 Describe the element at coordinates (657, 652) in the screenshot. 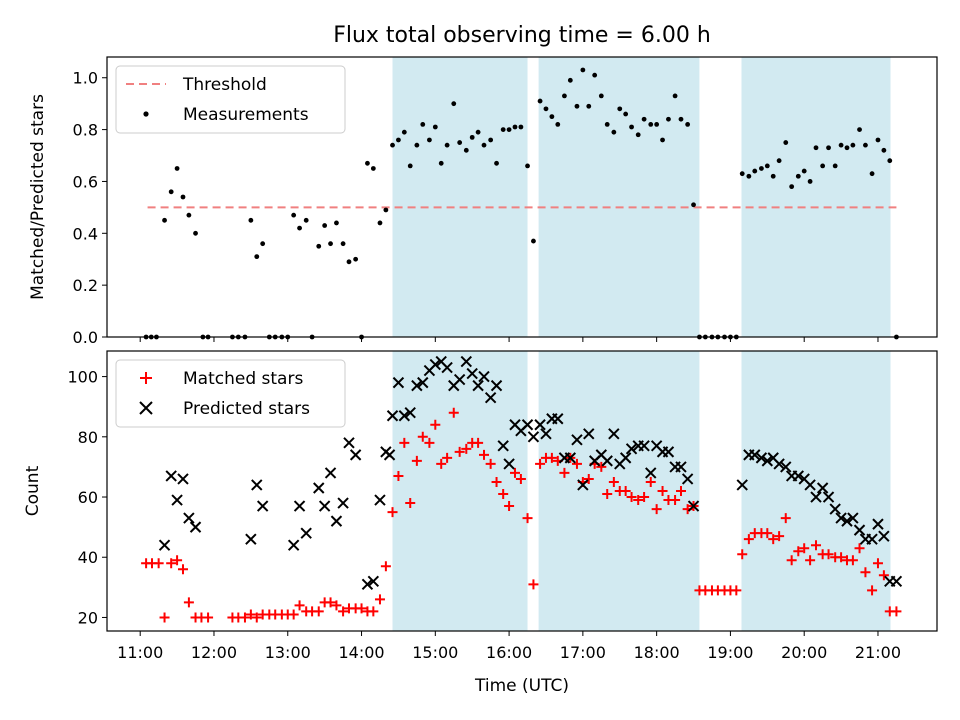

I see `x-tick-label: 18:00` at that location.